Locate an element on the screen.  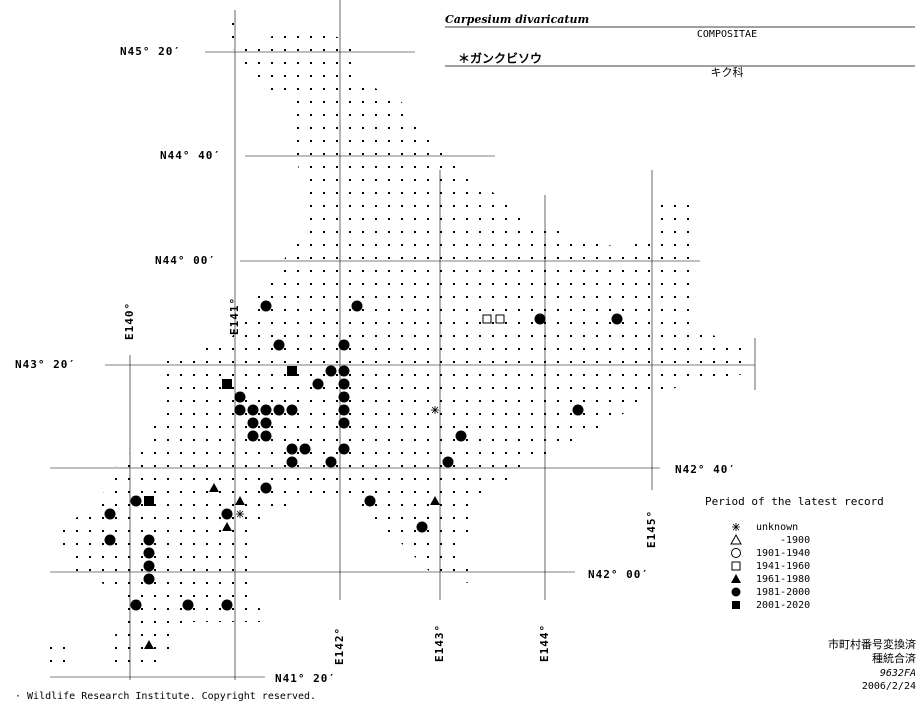
lon-label: E144° is located at coordinates (544, 643).